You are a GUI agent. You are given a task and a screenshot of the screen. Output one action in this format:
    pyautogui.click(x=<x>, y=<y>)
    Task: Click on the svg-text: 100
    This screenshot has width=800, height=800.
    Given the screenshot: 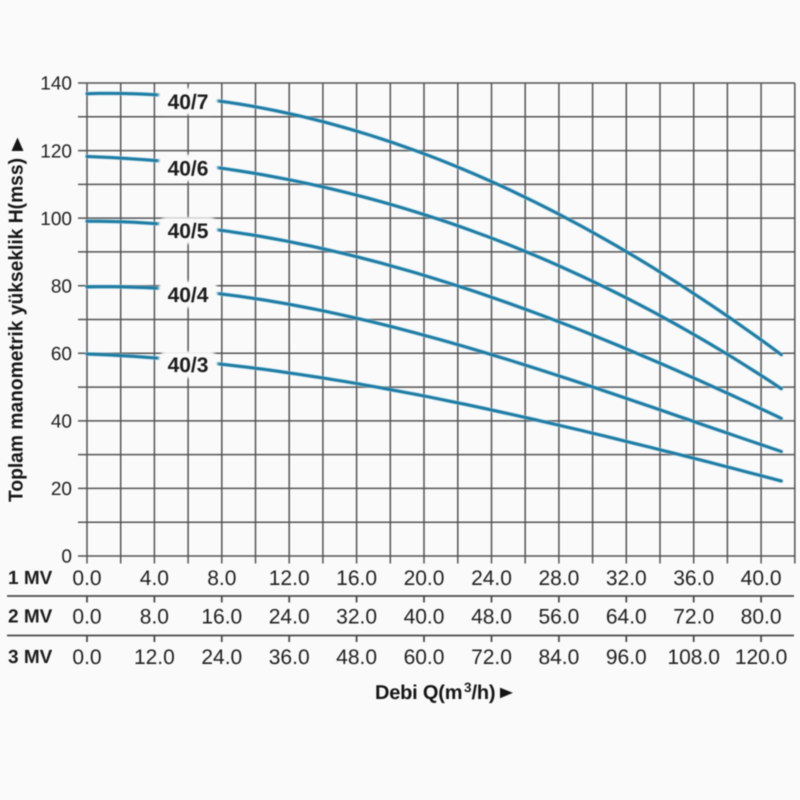 What is the action you would take?
    pyautogui.click(x=56, y=219)
    